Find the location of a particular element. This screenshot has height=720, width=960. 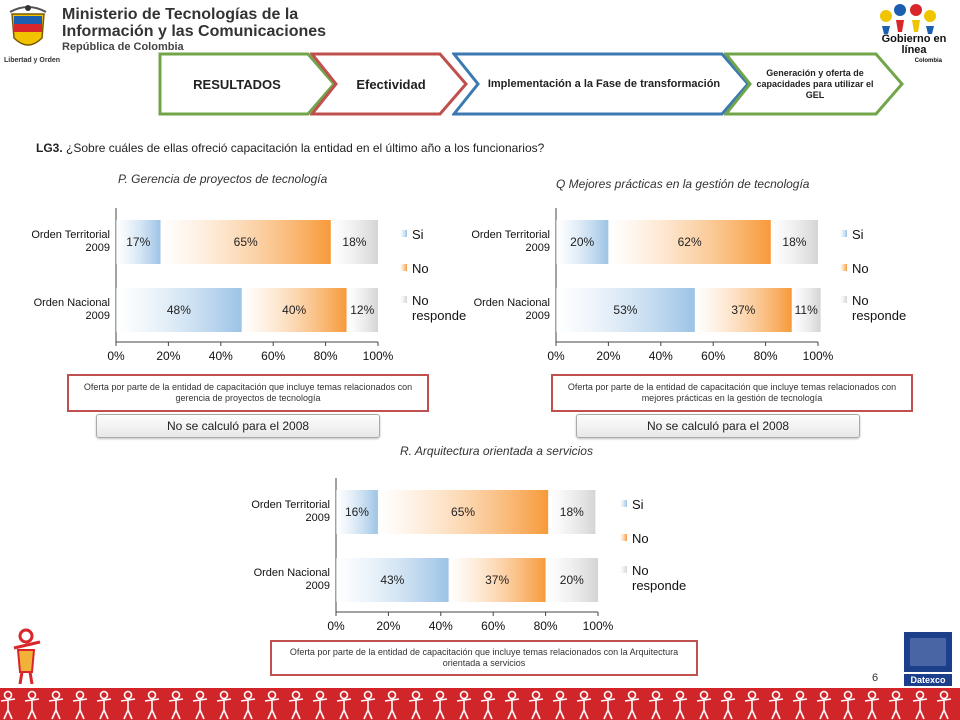

gobierno-en-linea-logo is located at coordinates (908, 19).